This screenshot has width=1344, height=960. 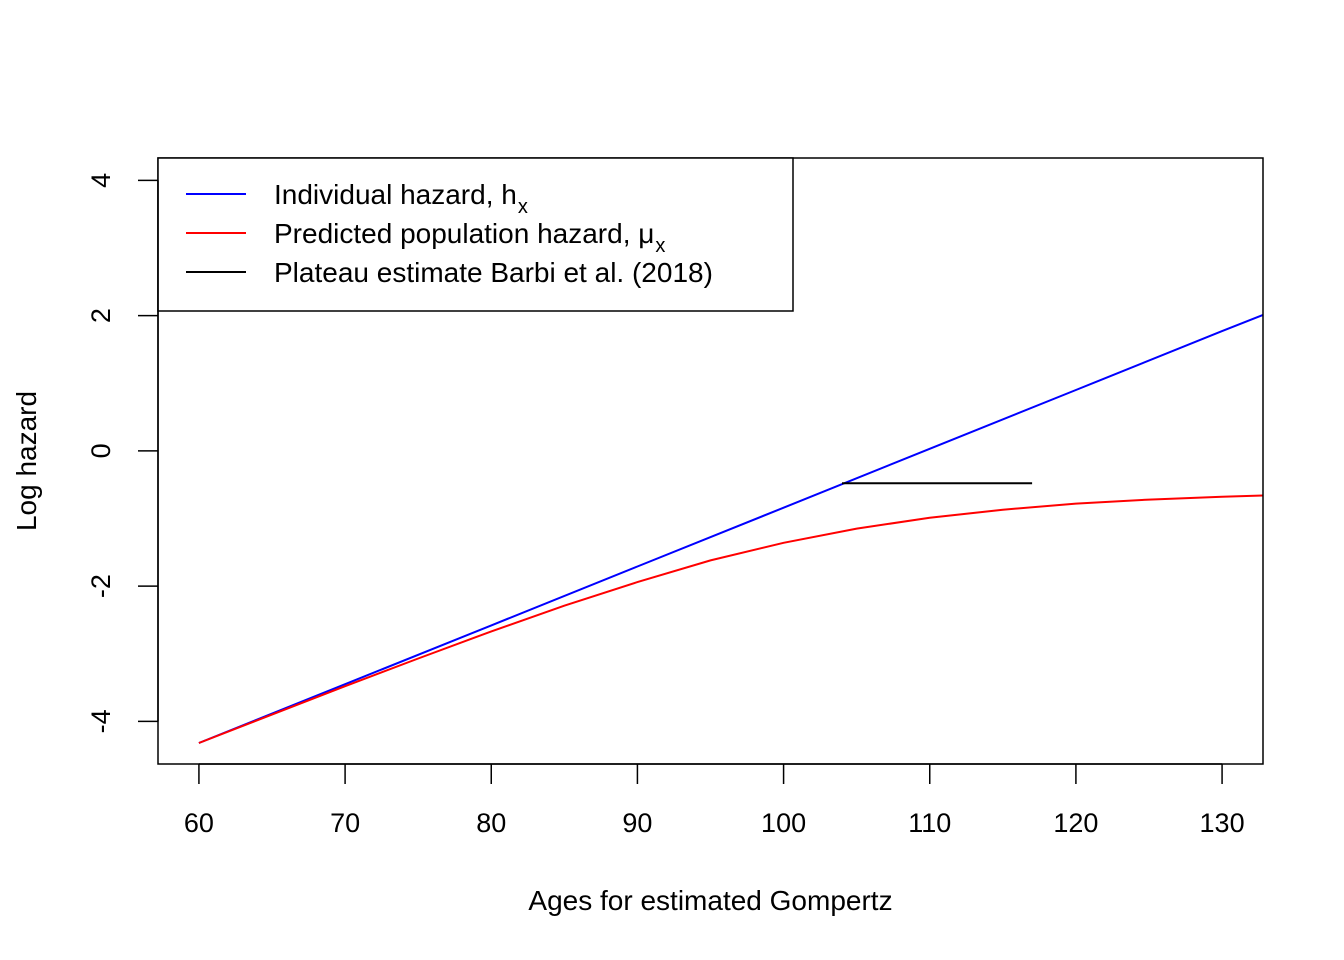 What do you see at coordinates (199, 823) in the screenshot?
I see `x-tick-label: 60` at bounding box center [199, 823].